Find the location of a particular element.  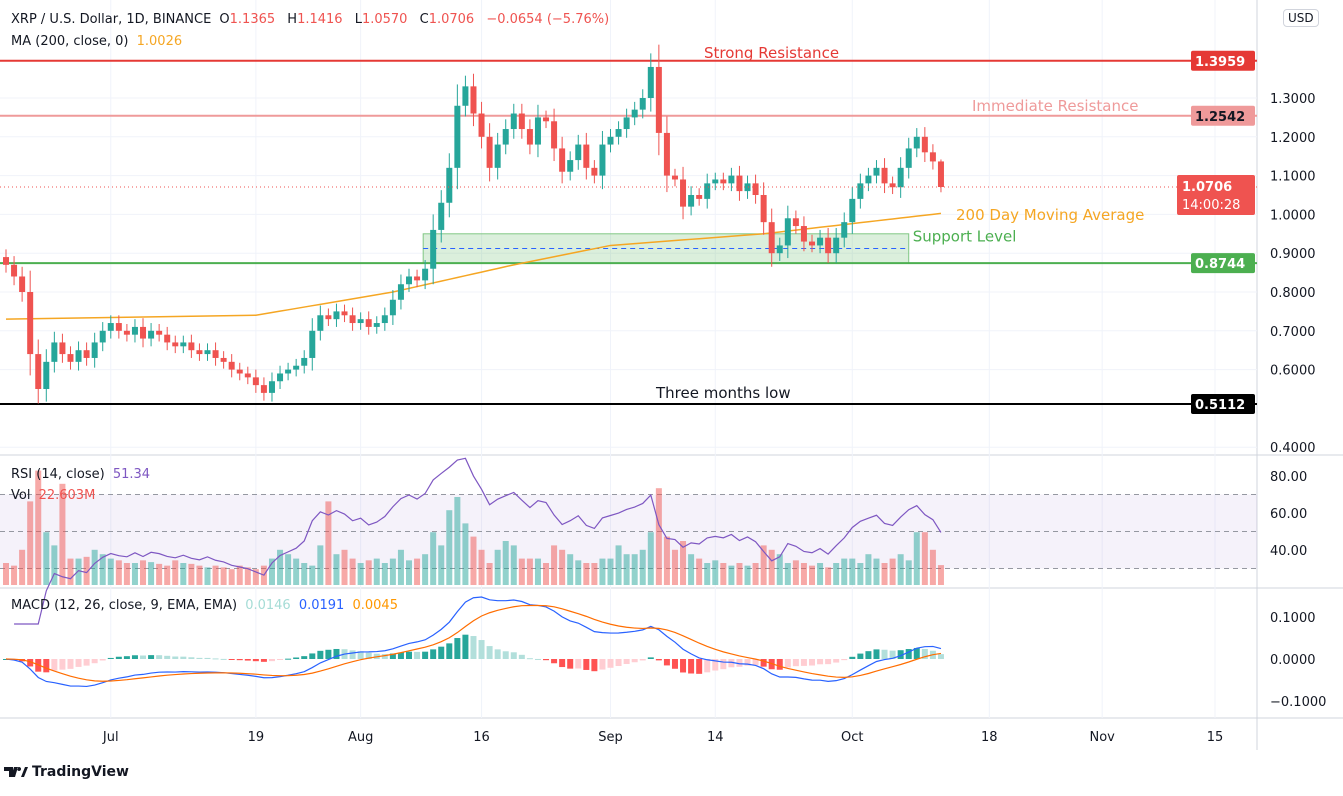

level-price-label: 0.8744 is located at coordinates (1220, 264).